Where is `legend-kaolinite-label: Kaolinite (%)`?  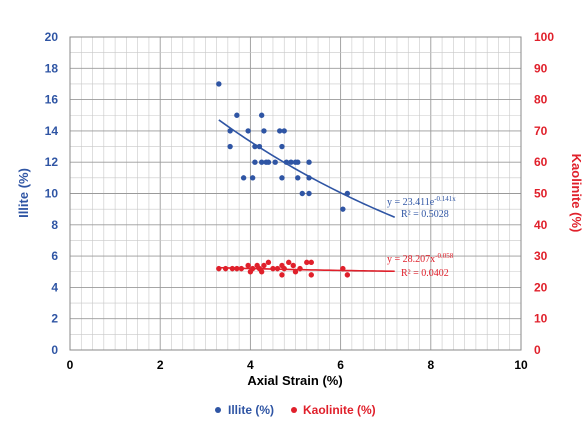
legend-kaolinite-label: Kaolinite (%) is located at coordinates (339, 410).